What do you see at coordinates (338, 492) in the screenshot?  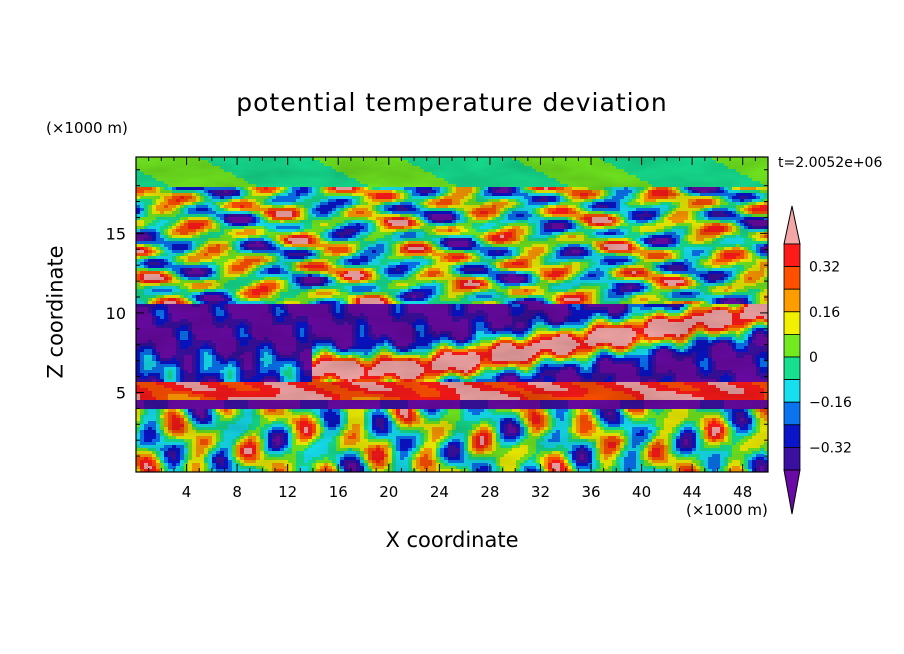 I see `x-tick-label: 16` at bounding box center [338, 492].